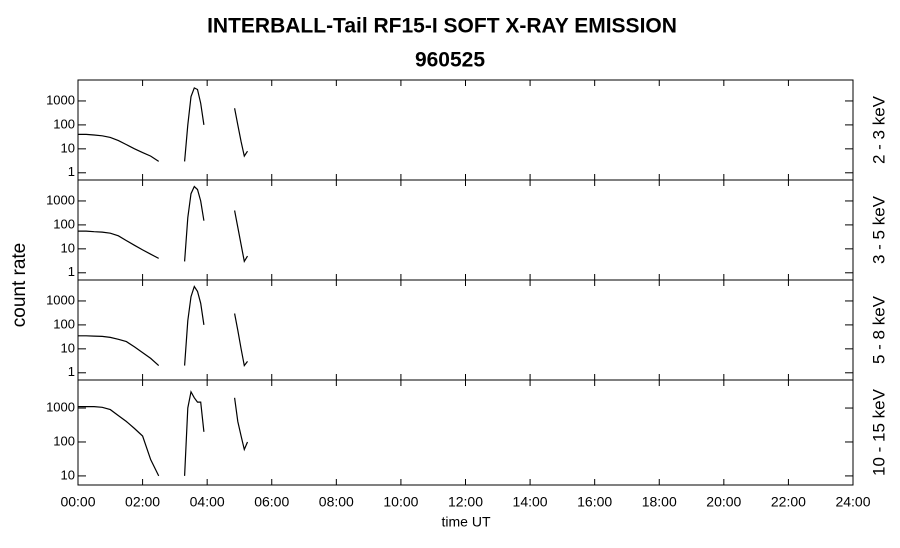 The image size is (900, 548). What do you see at coordinates (878, 432) in the screenshot?
I see `band-label: 10 - 15 keV` at bounding box center [878, 432].